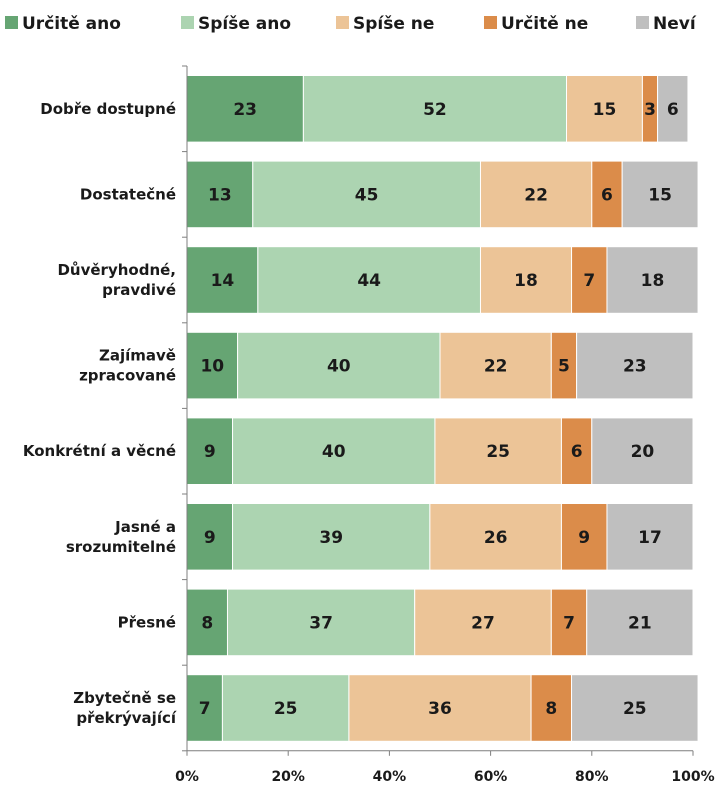  What do you see at coordinates (390, 777) in the screenshot?
I see `x-tick-label-2: 40%` at bounding box center [390, 777].